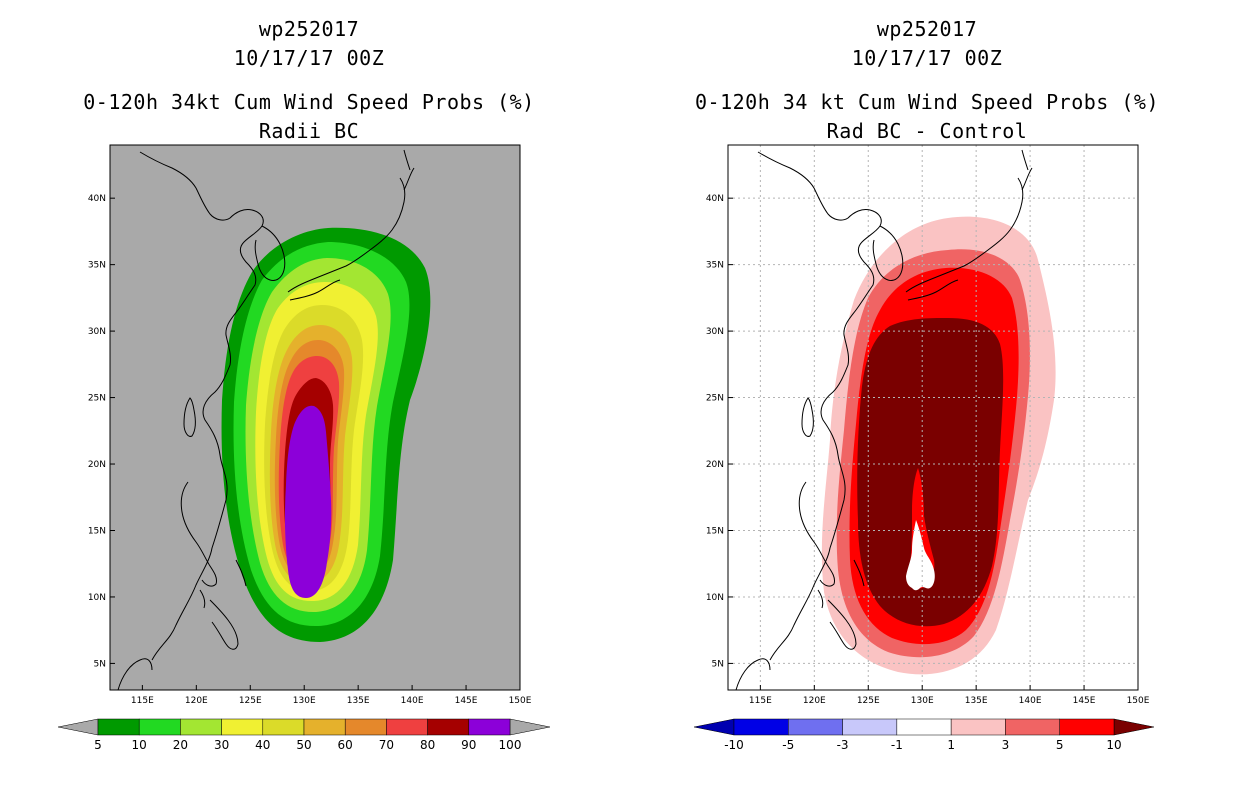 This screenshot has width=1236, height=800. I want to click on colorbar-end-arrow, so click(530, 727).